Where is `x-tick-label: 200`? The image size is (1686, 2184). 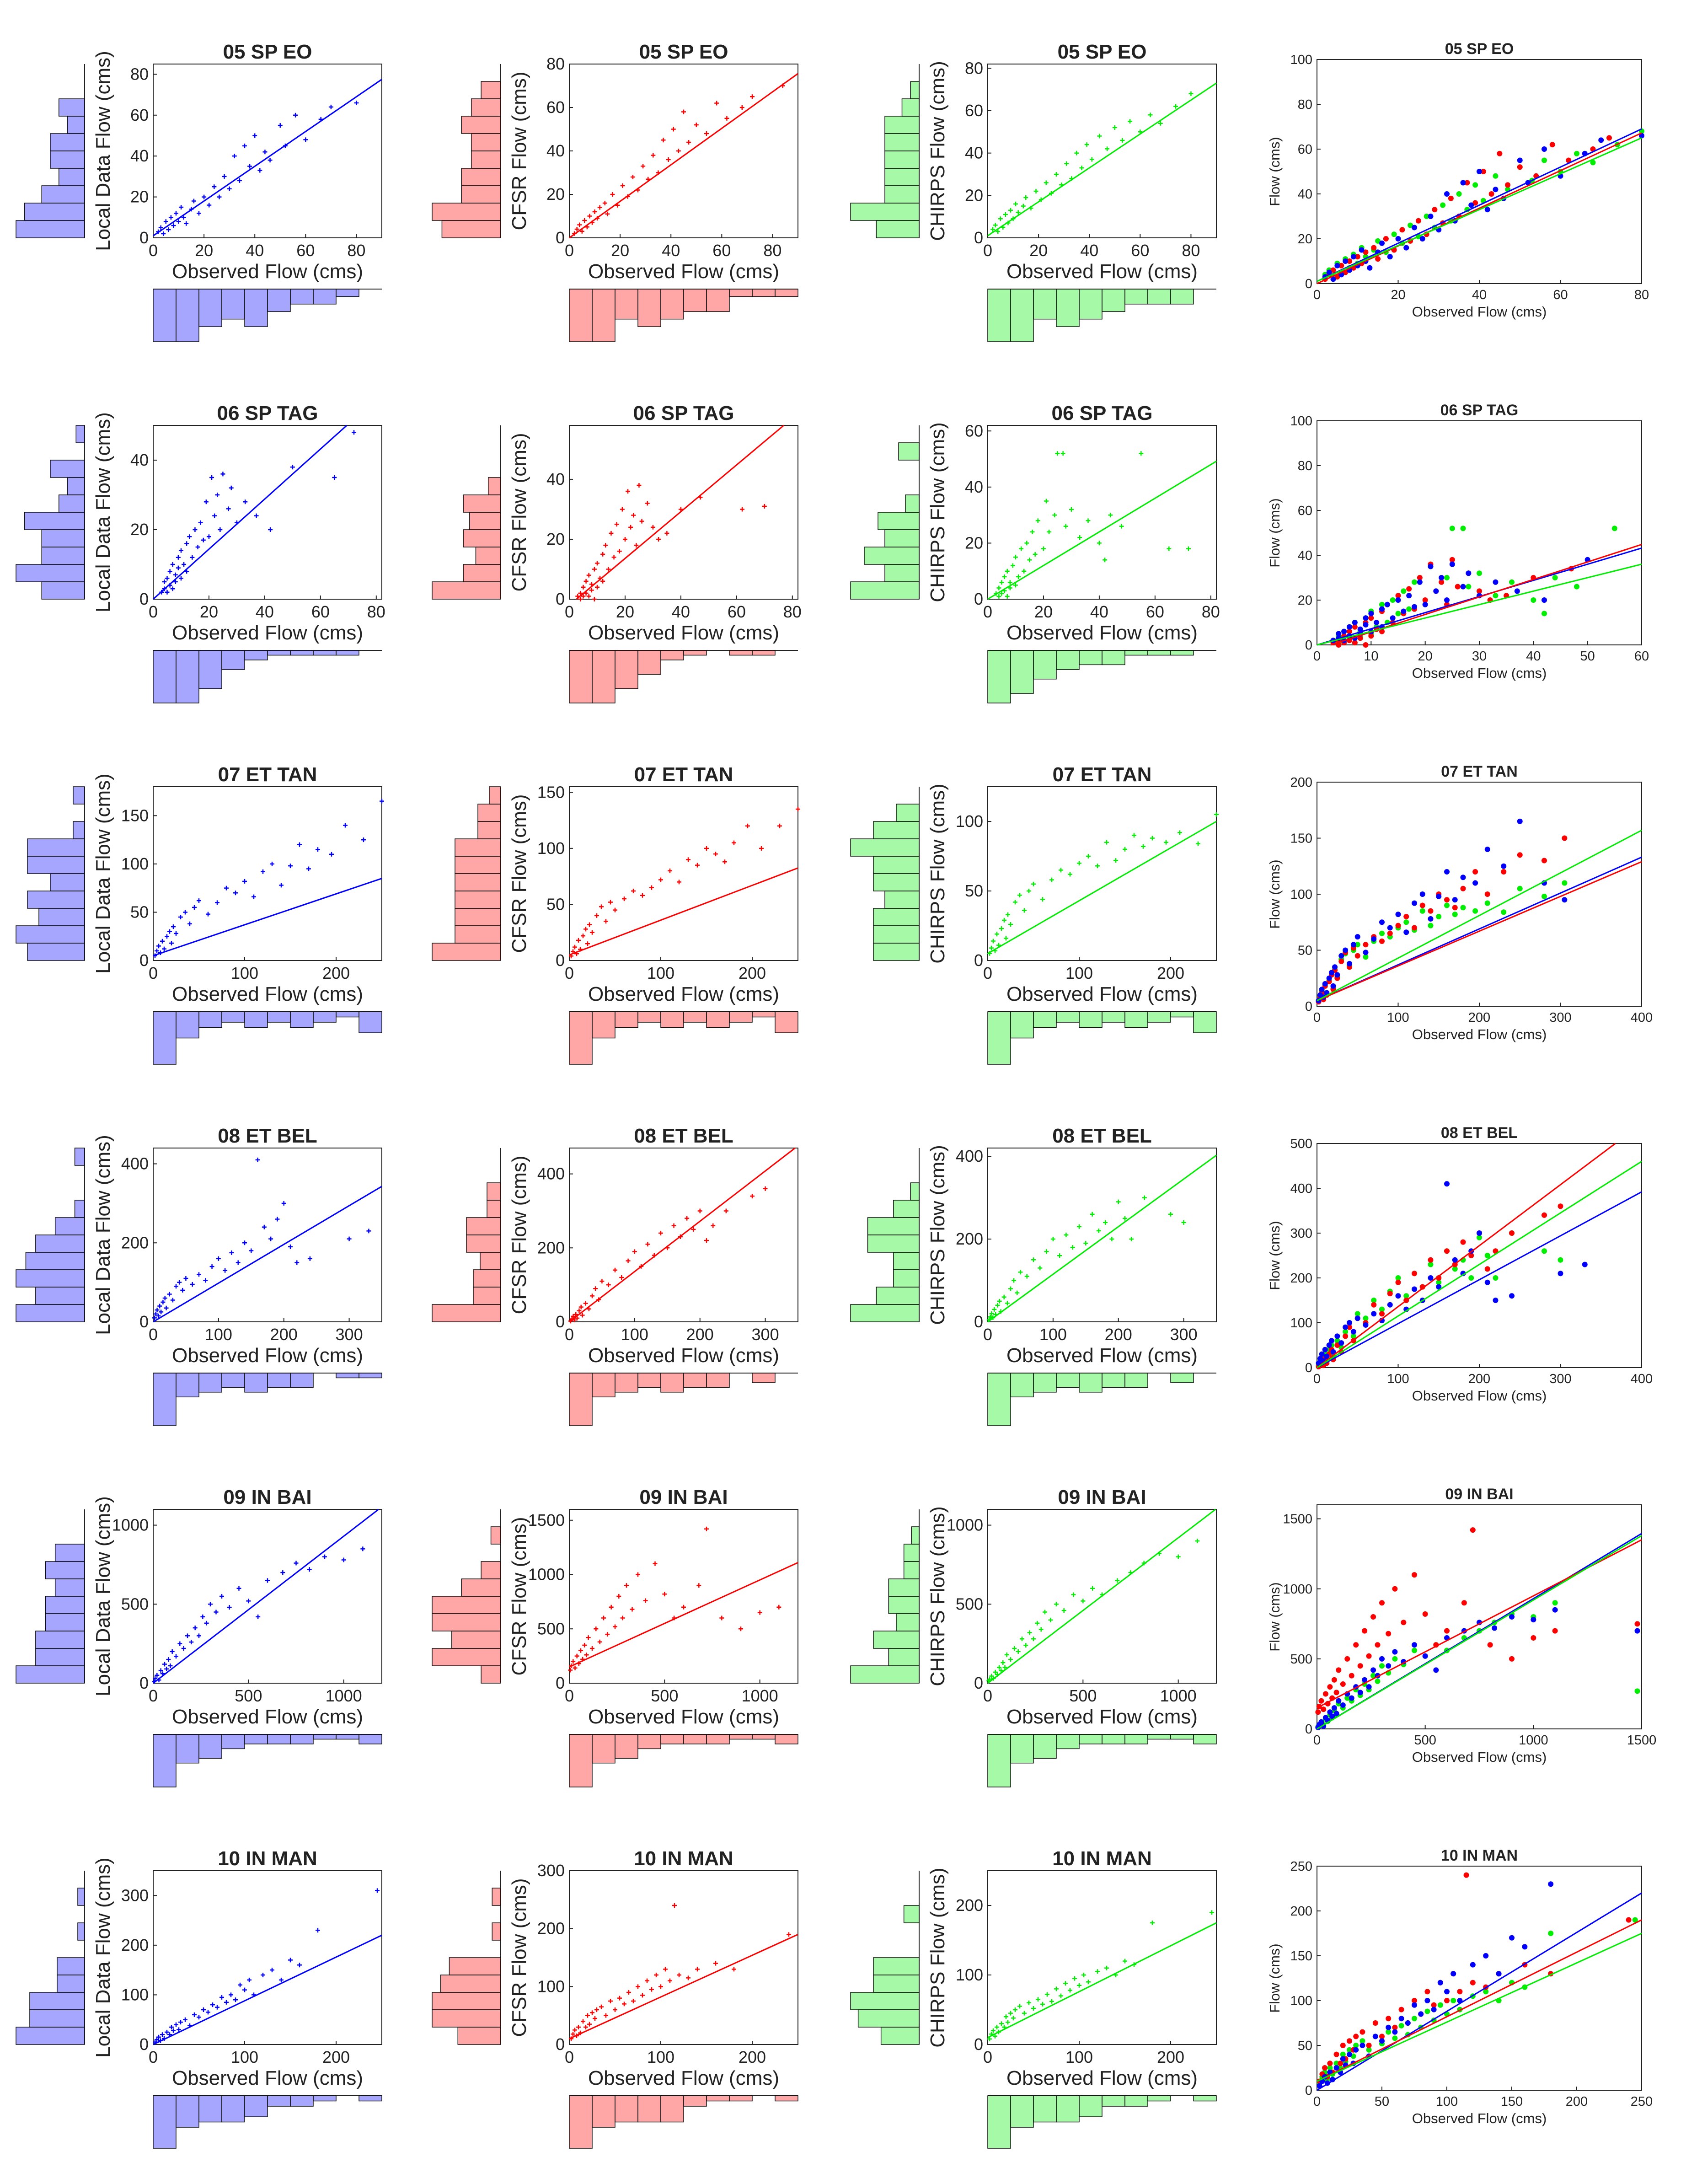 x-tick-label: 200 is located at coordinates (336, 973).